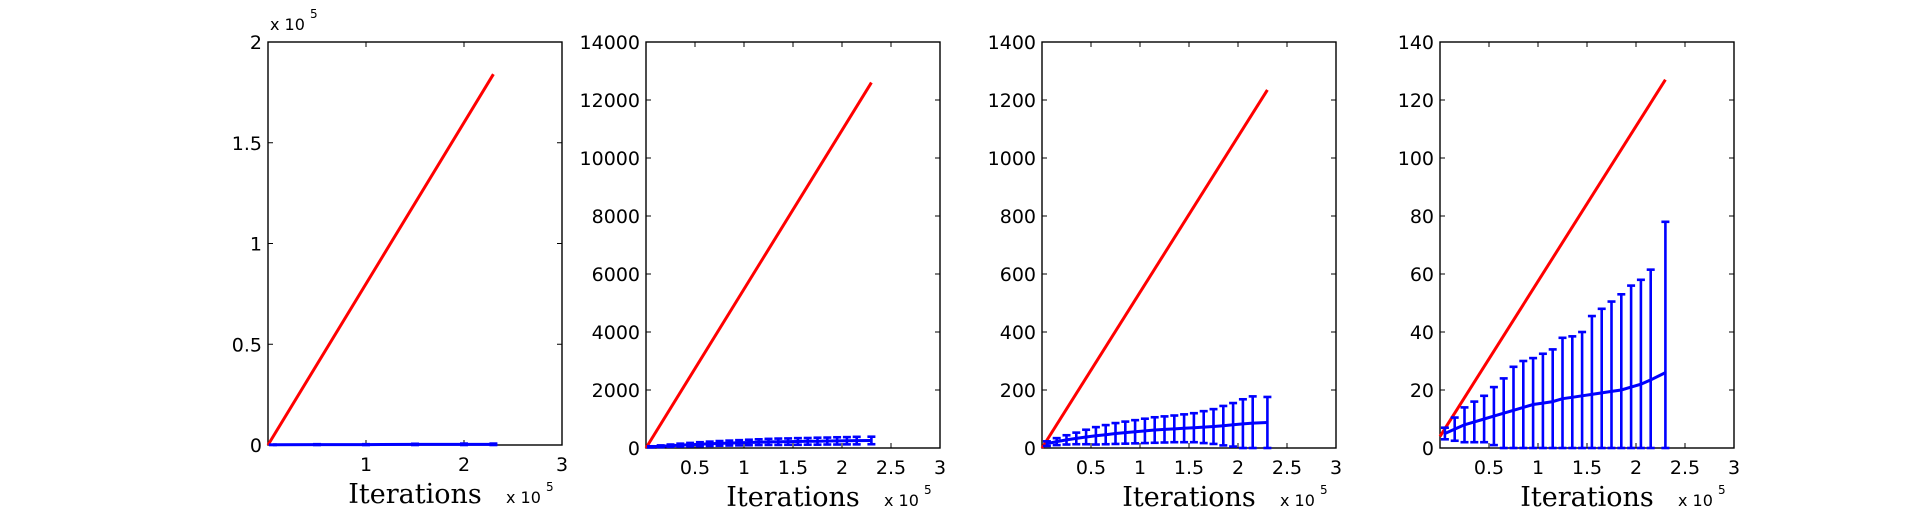 Image resolution: width=1912 pixels, height=521 pixels. Describe the element at coordinates (1422, 275) in the screenshot. I see `y-tick-label: 60` at that location.